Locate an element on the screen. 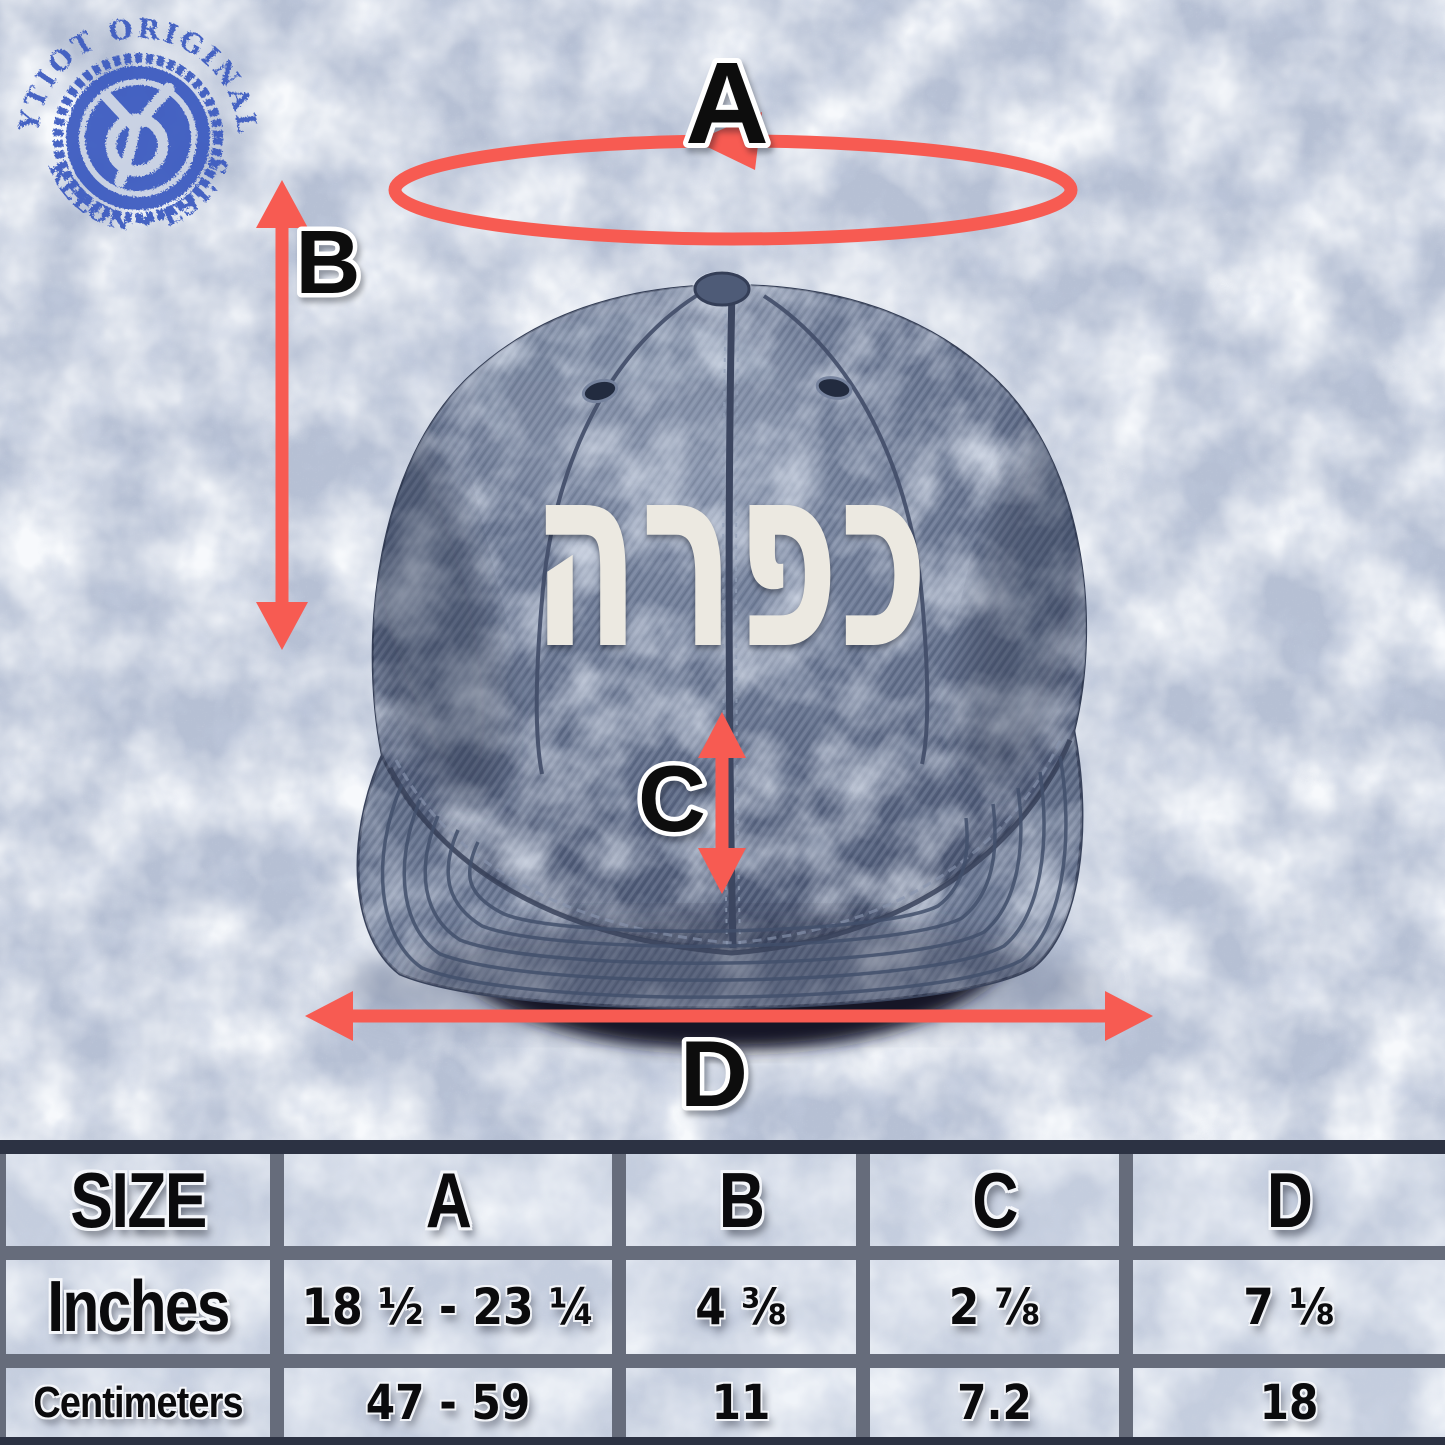 The height and width of the screenshot is (1445, 1445). measurement-label-b: B is located at coordinates (328, 263).